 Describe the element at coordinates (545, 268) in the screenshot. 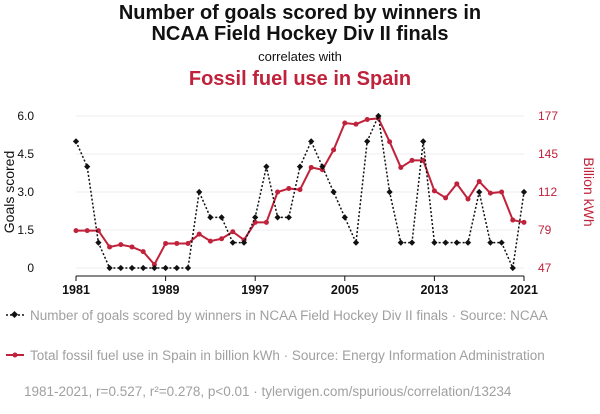

I see `right-tick-label: 47` at that location.